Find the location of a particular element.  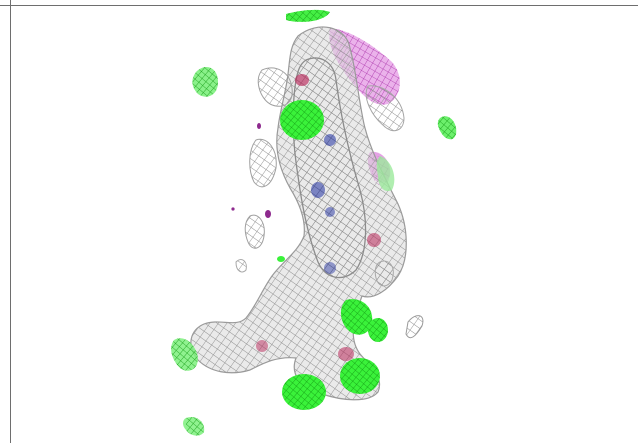

viewport-top-border is located at coordinates (319, 5).